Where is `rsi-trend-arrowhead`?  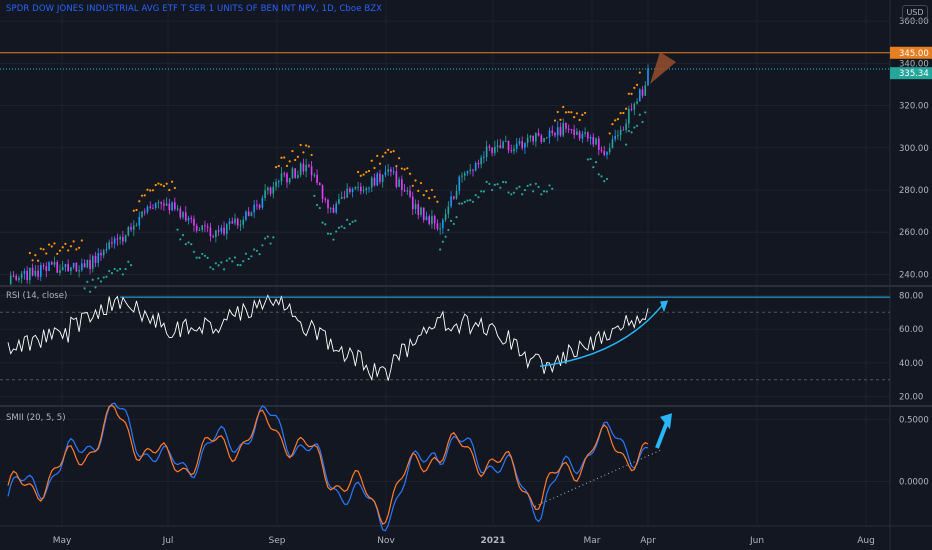 rsi-trend-arrowhead is located at coordinates (664, 306).